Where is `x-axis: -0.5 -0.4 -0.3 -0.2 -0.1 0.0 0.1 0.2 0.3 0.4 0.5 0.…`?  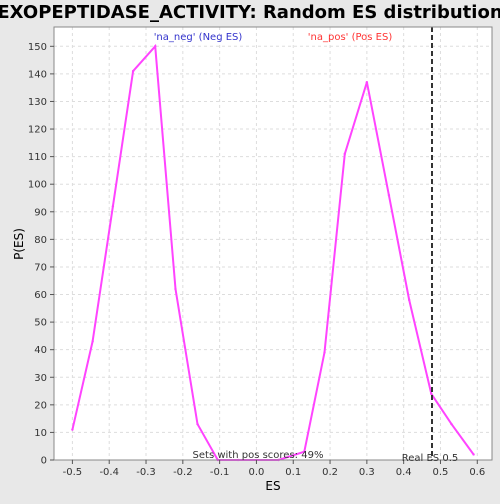
x-axis: -0.5 -0.4 -0.3 -0.2 -0.1 0.0 0.1 0.2 0.3 0.4 0.5 0.… is located at coordinates (274, 469).